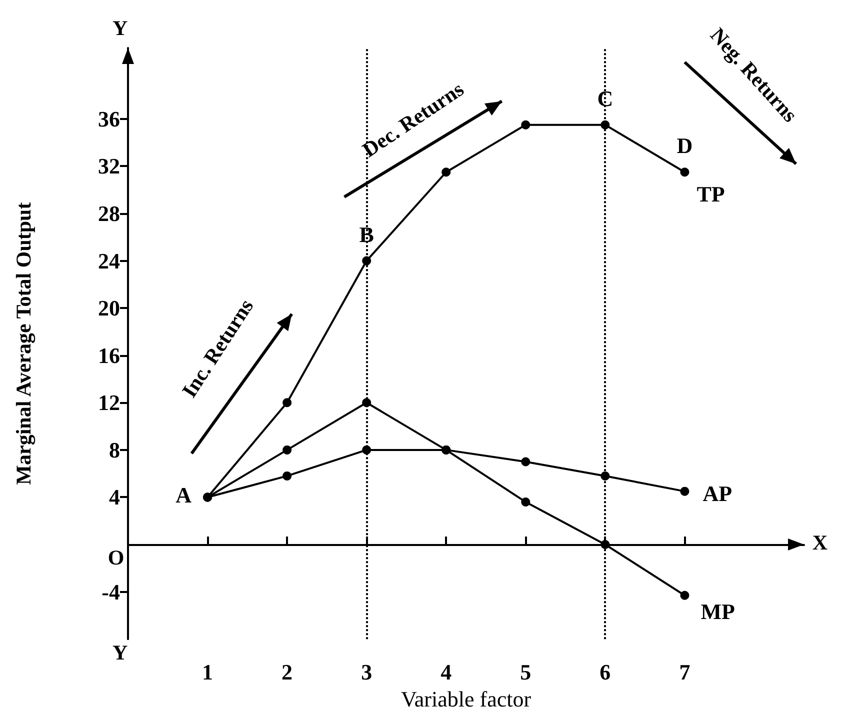 The height and width of the screenshot is (715, 844). Describe the element at coordinates (366, 672) in the screenshot. I see `x-tick-label: 3` at that location.